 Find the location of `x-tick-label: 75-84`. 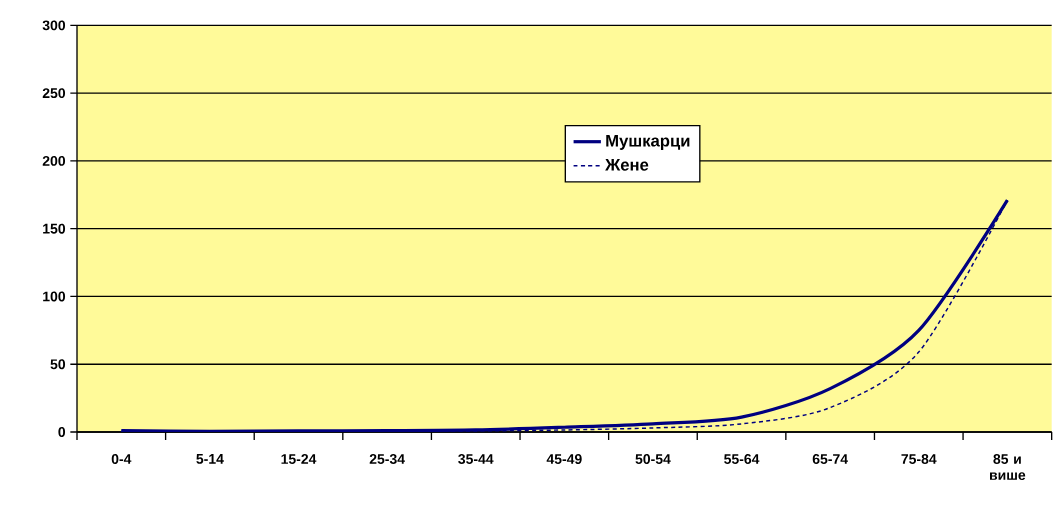

x-tick-label: 75-84 is located at coordinates (919, 459).